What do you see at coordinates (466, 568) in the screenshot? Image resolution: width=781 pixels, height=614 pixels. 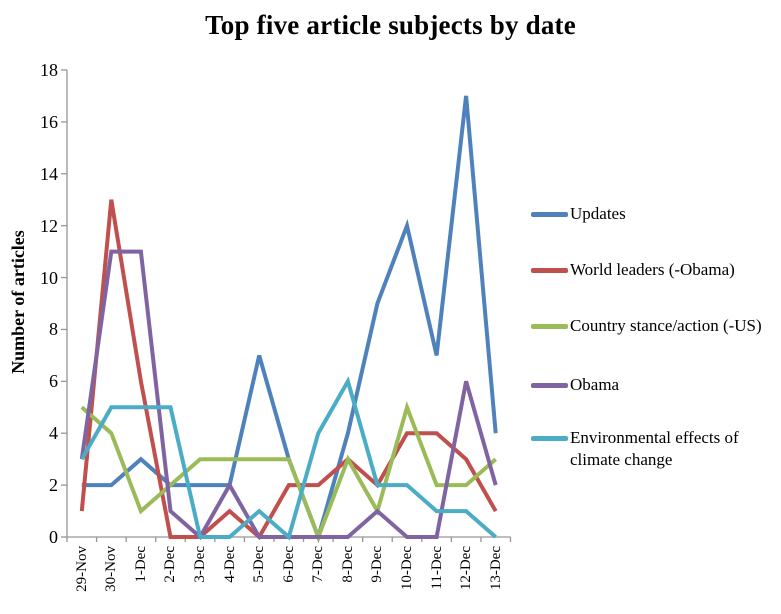 I see `x-tick-label: 12-Dec` at bounding box center [466, 568].